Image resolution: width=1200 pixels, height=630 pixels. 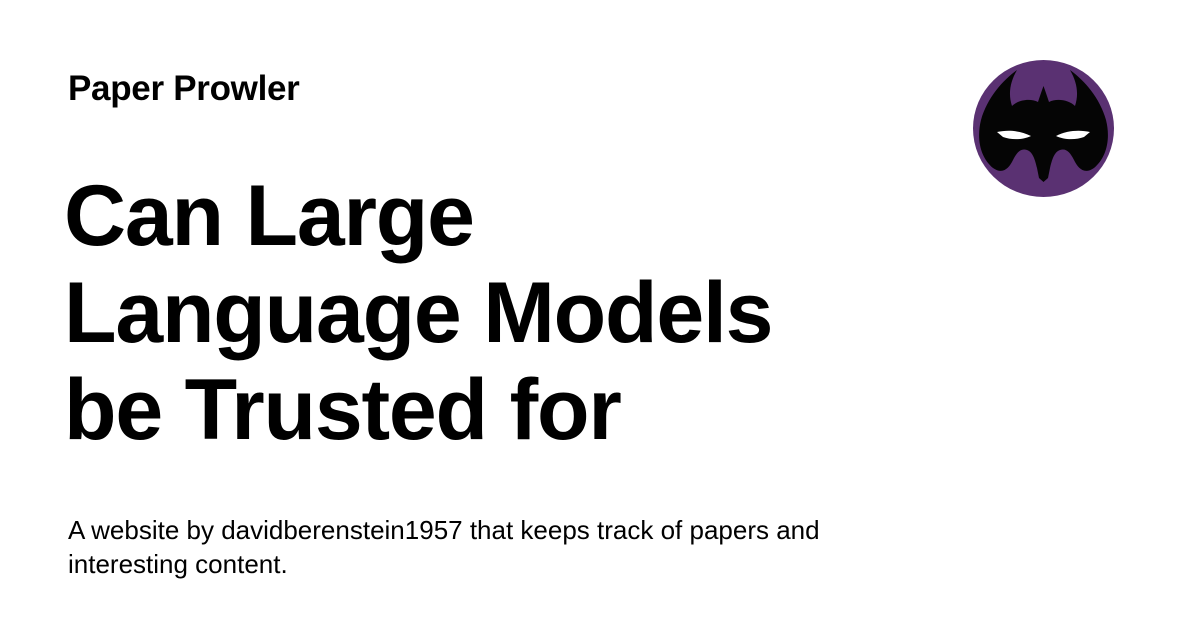 I want to click on masked-face-icon, so click(x=1043, y=128).